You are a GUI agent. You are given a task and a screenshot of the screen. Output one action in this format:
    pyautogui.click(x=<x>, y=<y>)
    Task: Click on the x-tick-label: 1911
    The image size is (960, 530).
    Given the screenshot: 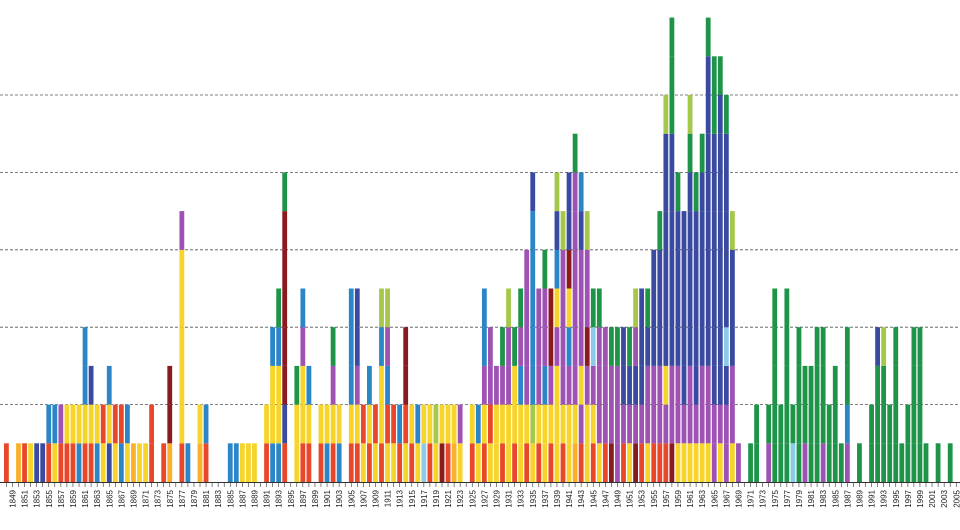 What is the action you would take?
    pyautogui.click(x=388, y=498)
    